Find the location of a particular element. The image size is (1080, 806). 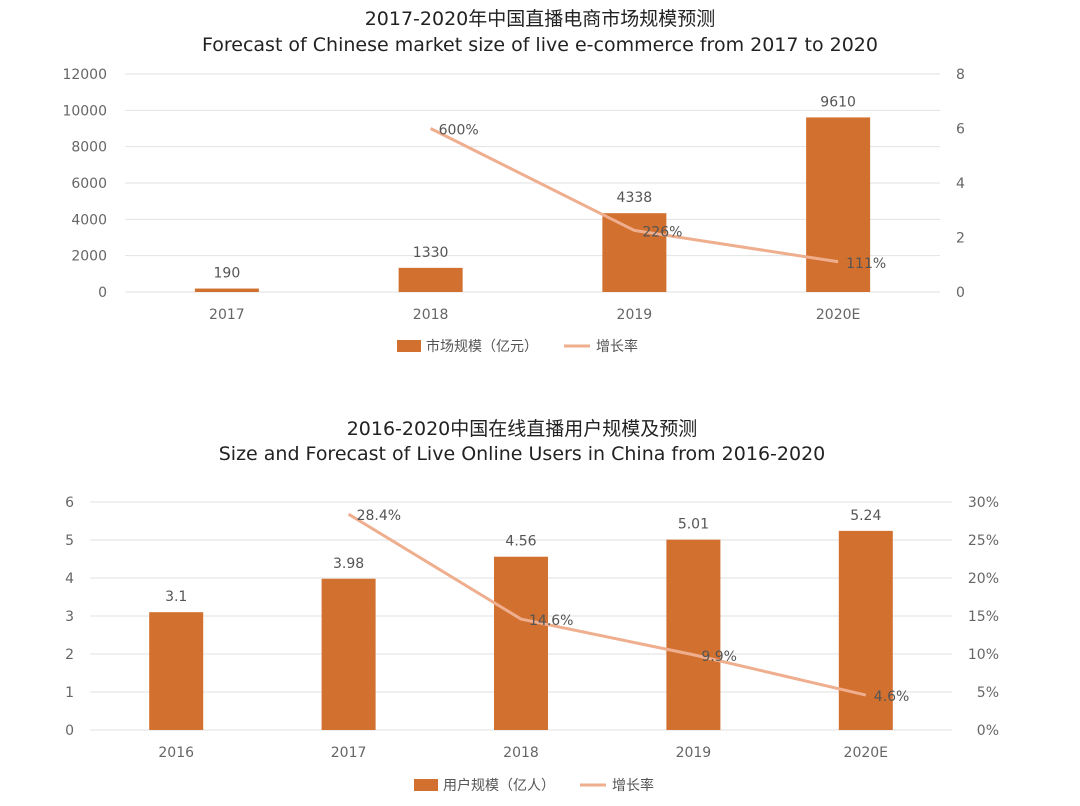

chart-1-title: 2017-2020年中国直播电商市场规模预测 is located at coordinates (540, 19).